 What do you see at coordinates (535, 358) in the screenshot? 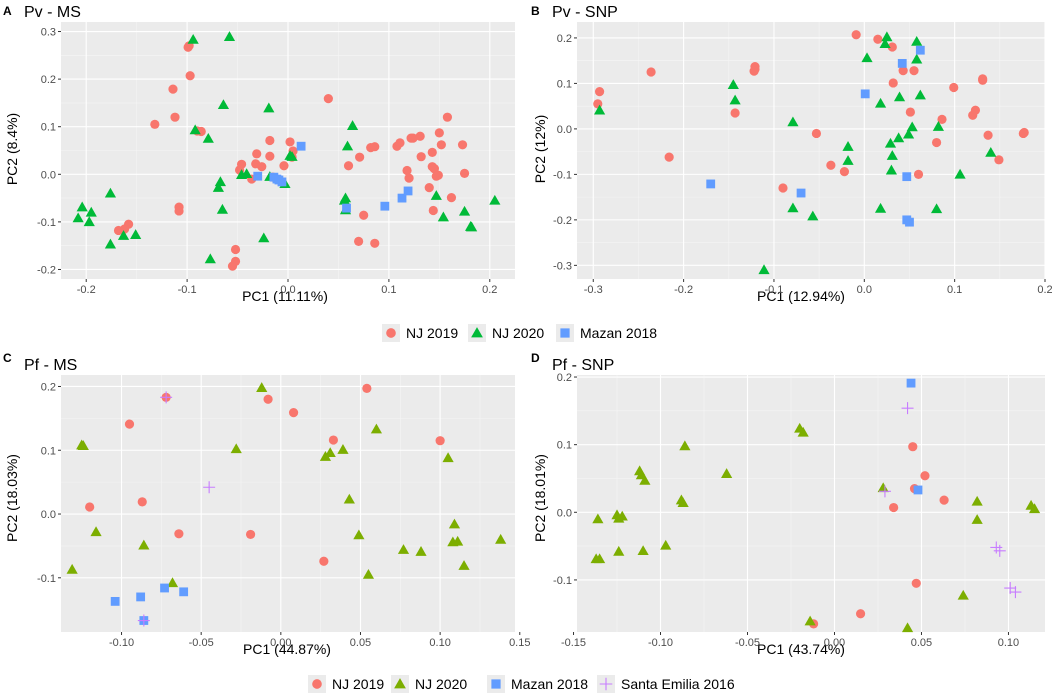
I see `panel-tag-d: D` at bounding box center [535, 358].